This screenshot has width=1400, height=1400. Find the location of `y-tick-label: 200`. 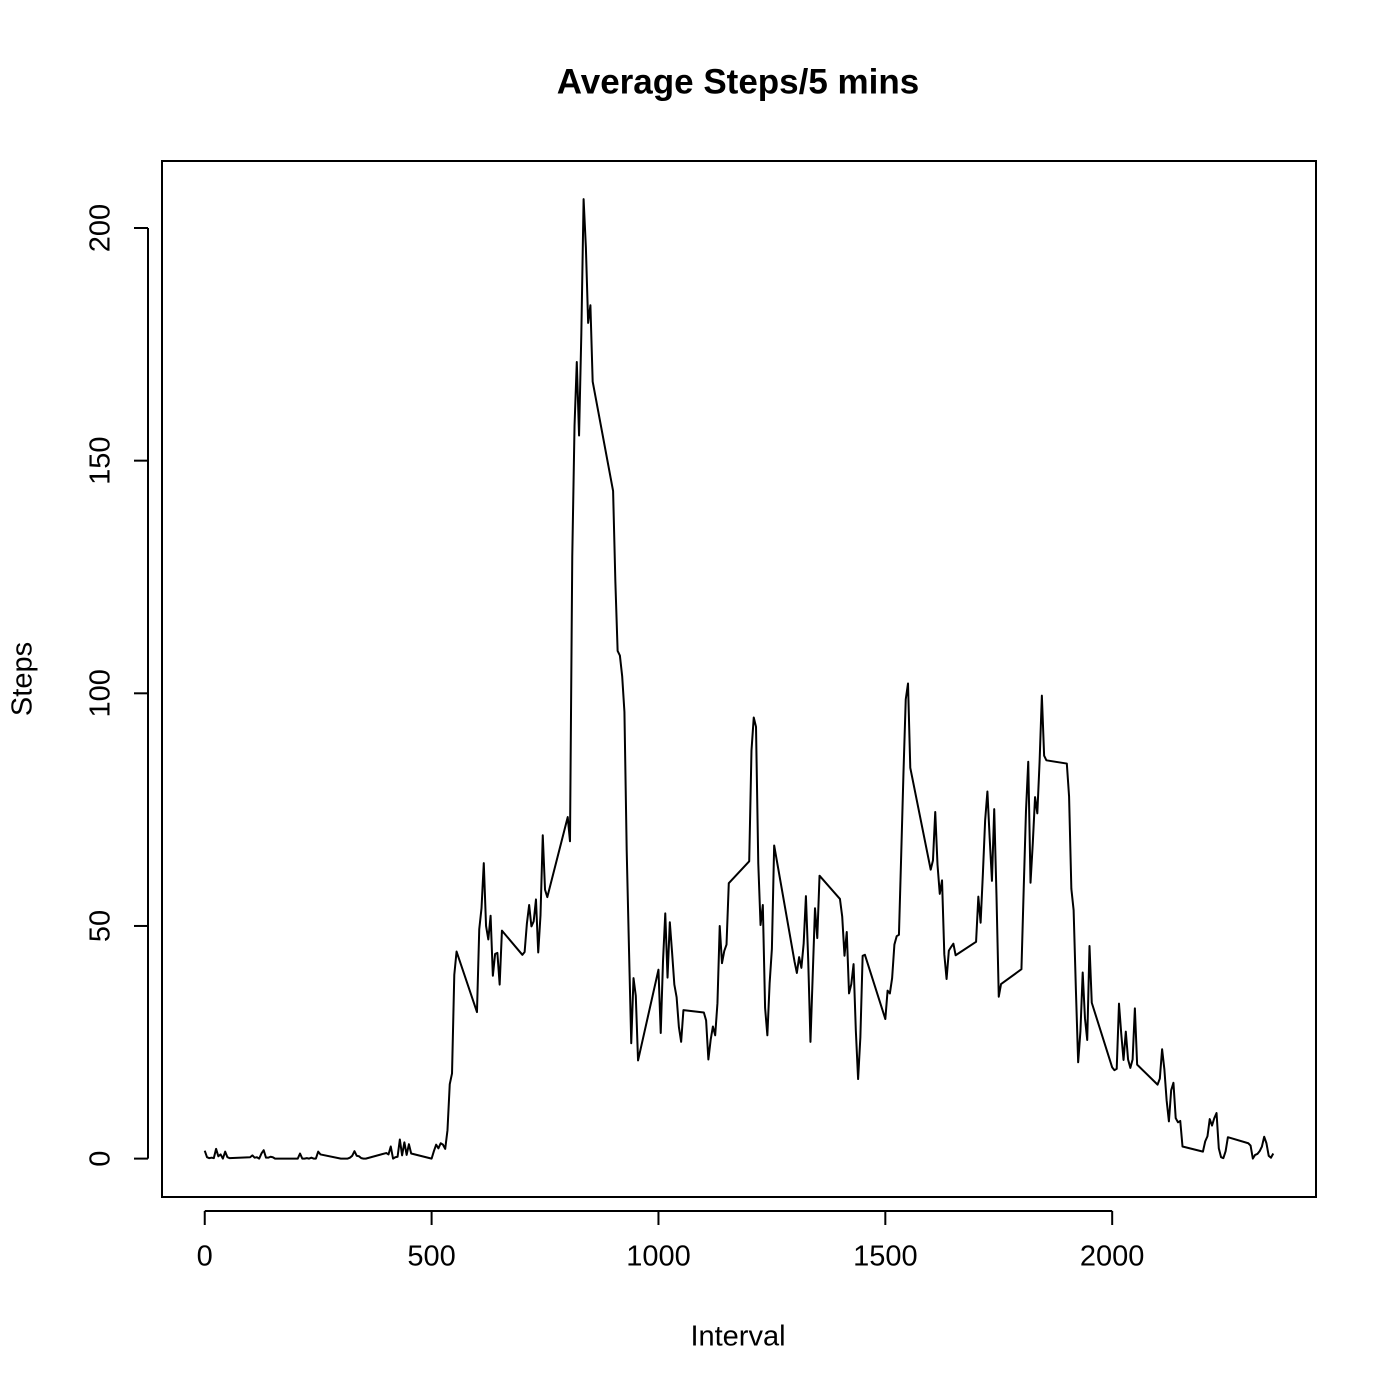

y-tick-label: 200 is located at coordinates (101, 228).